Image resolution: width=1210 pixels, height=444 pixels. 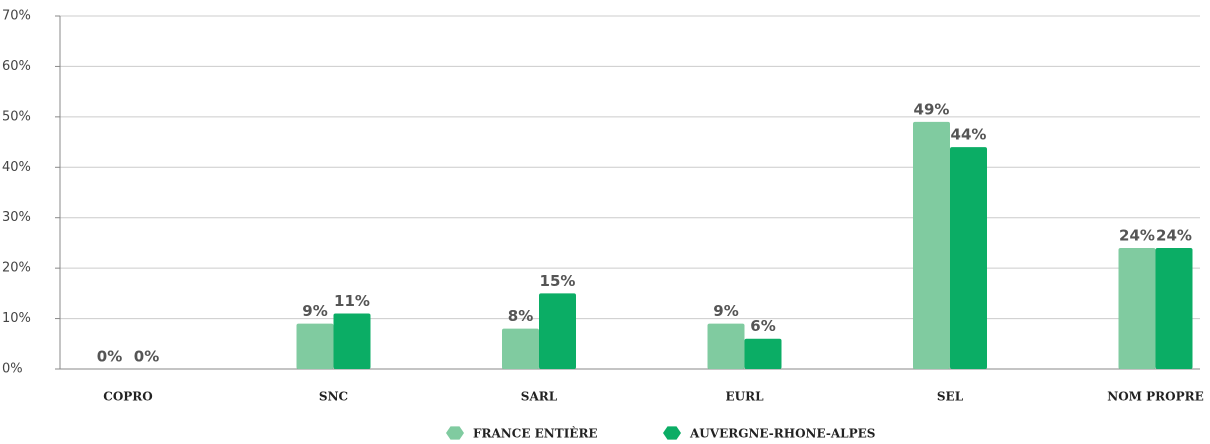 I want to click on y-tick-label: 0%, so click(x=12, y=369).